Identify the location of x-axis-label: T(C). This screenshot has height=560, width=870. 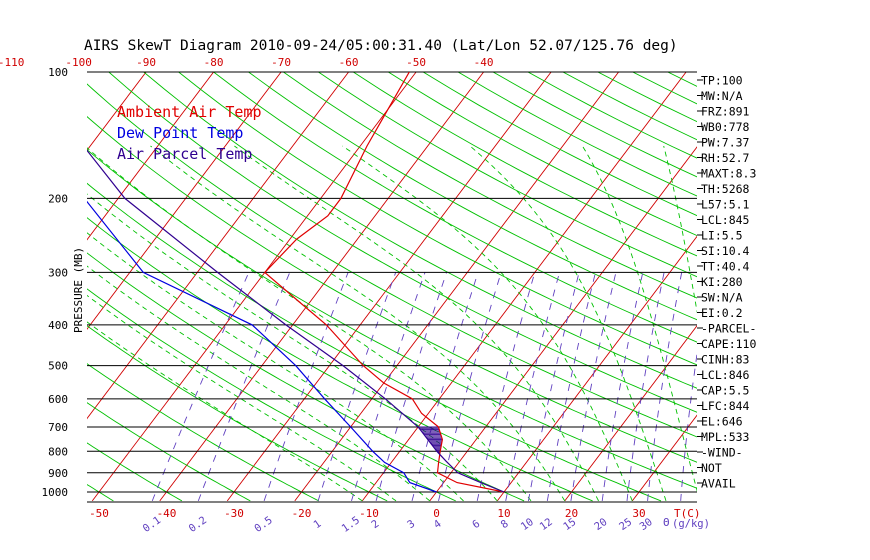
(687, 513).